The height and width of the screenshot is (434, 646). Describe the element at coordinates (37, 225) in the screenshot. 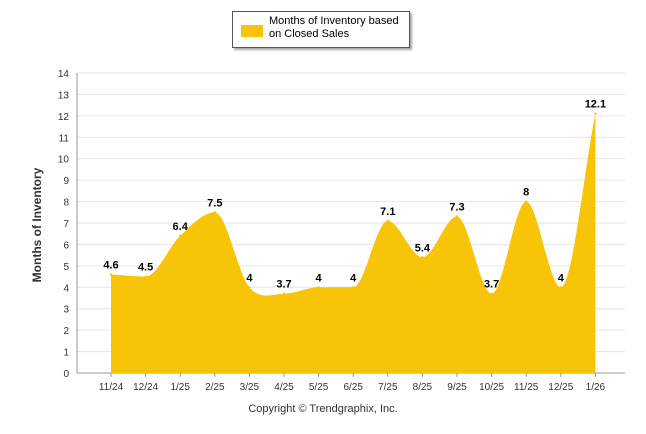

I see `y-axis-title: Months of Inventory` at that location.